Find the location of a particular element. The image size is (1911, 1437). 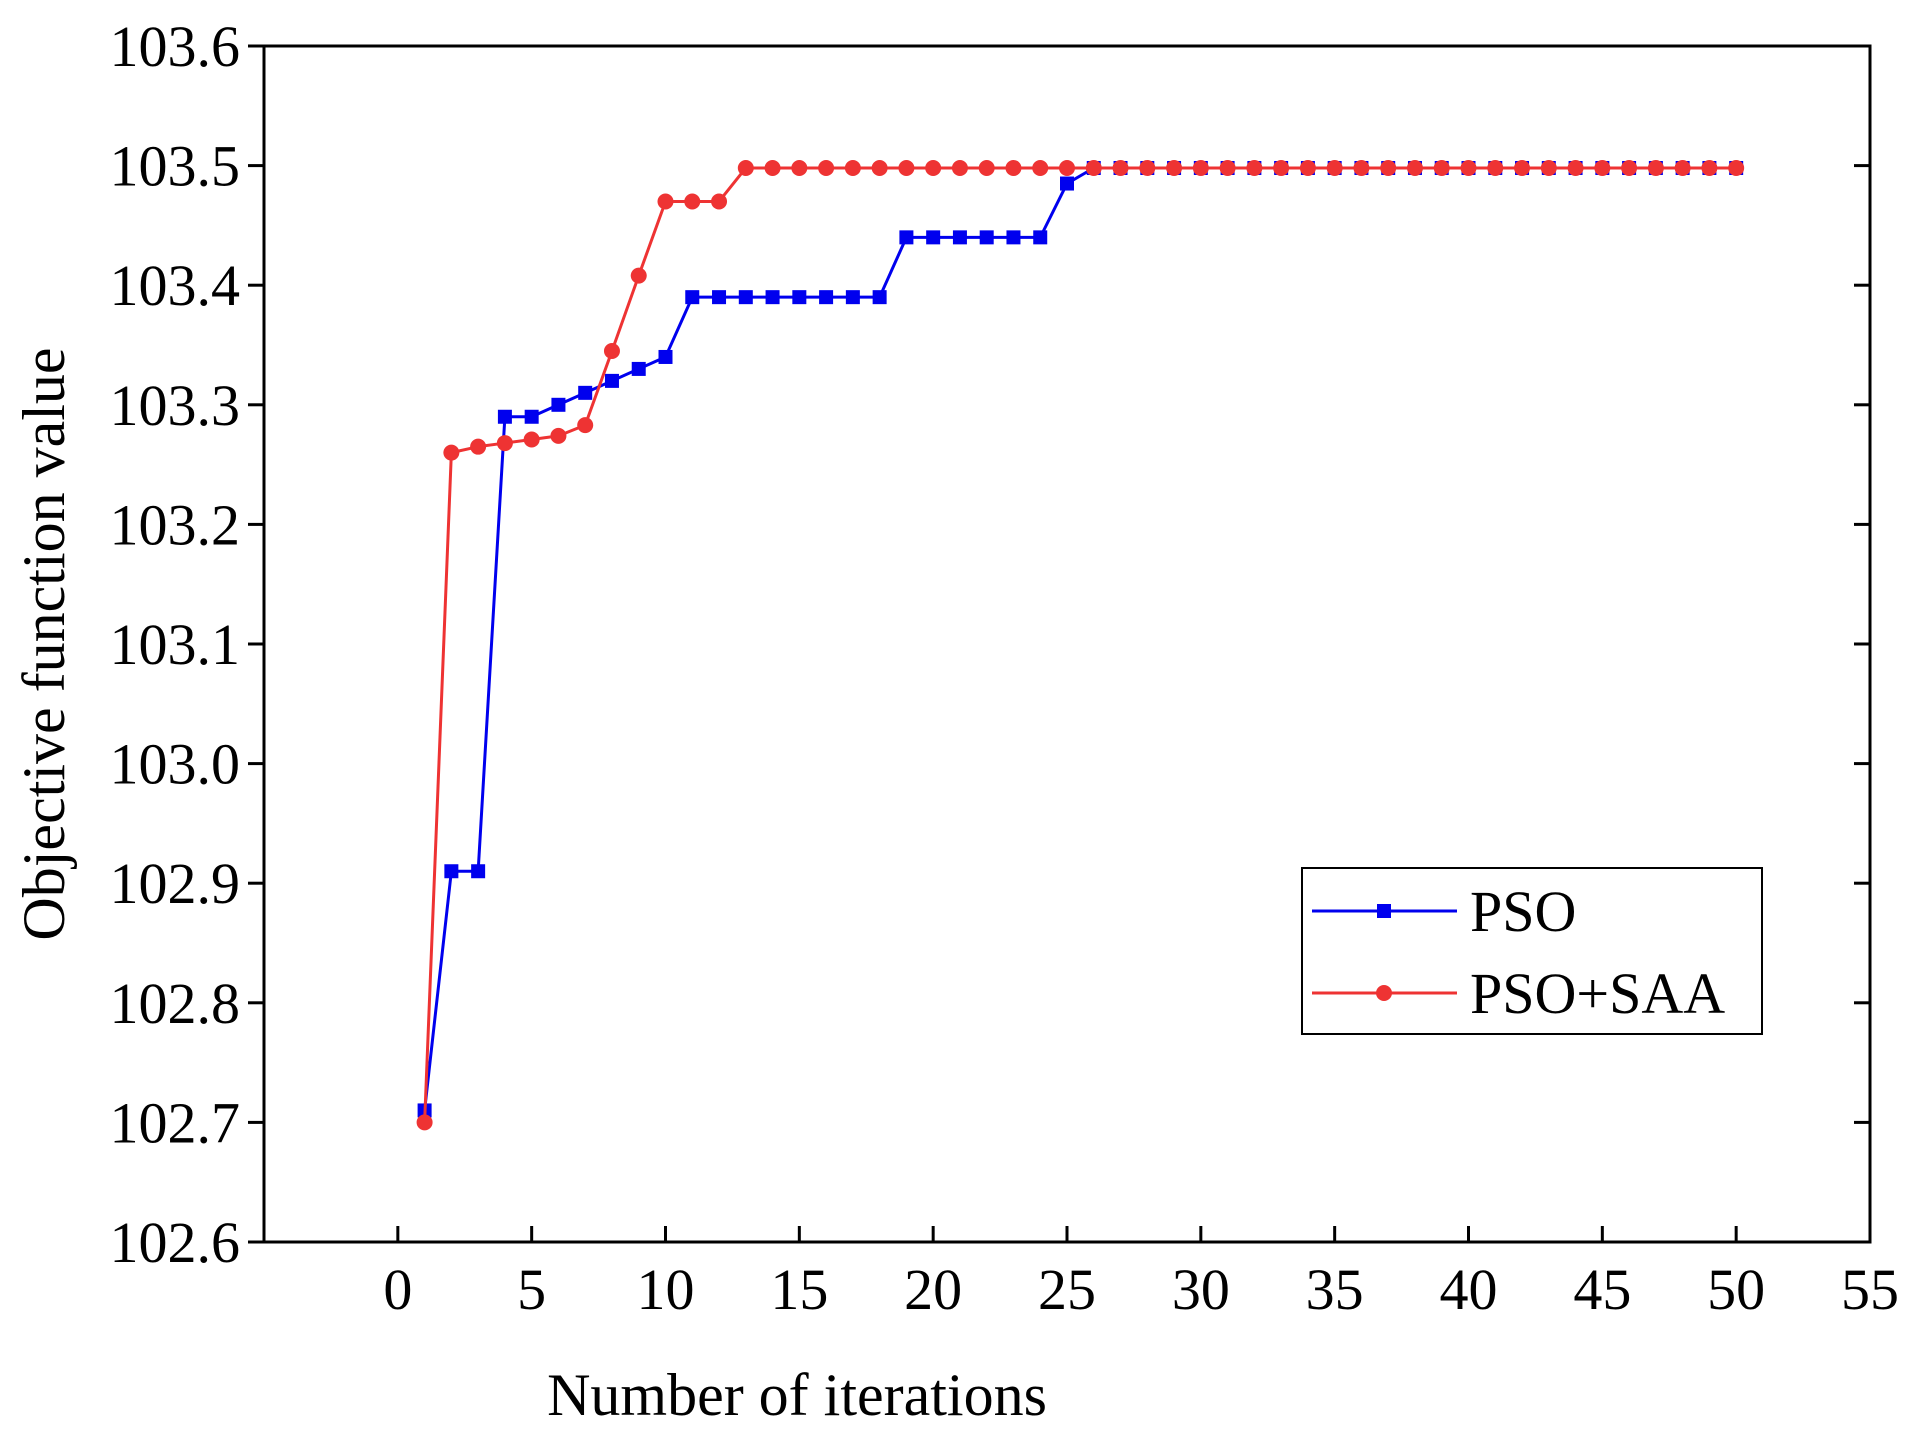

x-tick-label: 0 is located at coordinates (397, 1289).